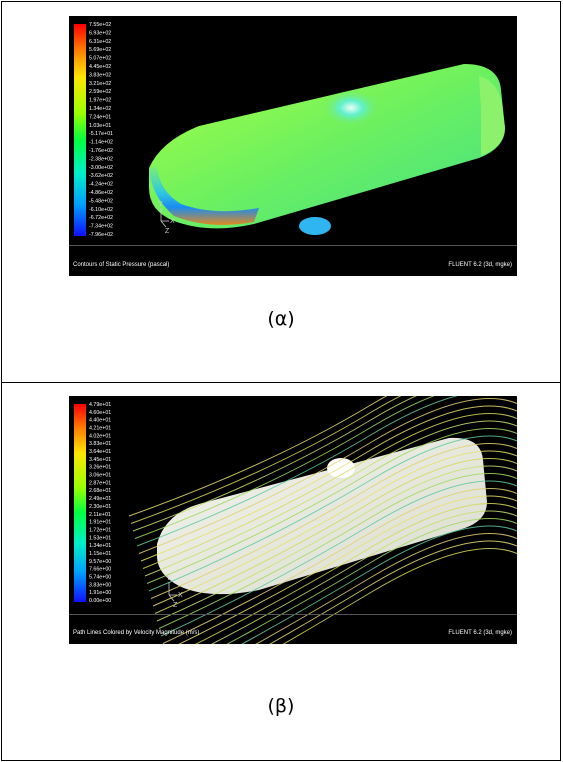 The image size is (563, 762). What do you see at coordinates (101, 201) in the screenshot?
I see `legend-label: -5.48e+02` at bounding box center [101, 201].